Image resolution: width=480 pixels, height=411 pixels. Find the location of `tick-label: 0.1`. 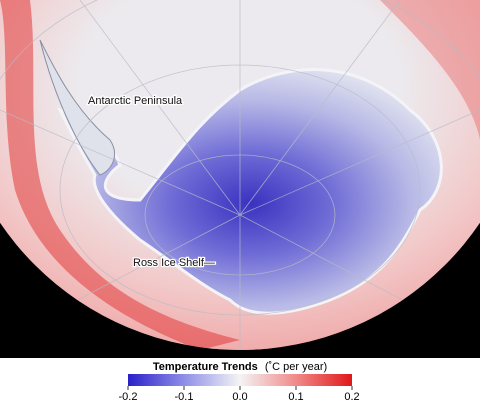

tick-label: 0.1 is located at coordinates (295, 397).